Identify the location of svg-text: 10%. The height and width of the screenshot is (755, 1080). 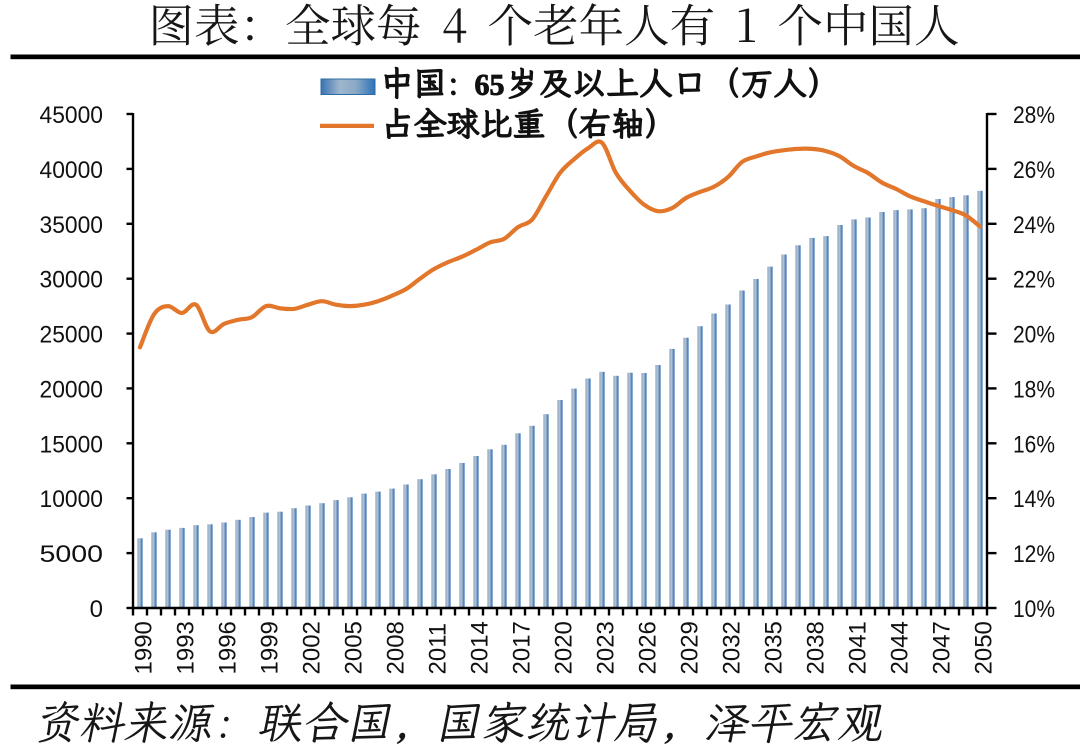
(1034, 609).